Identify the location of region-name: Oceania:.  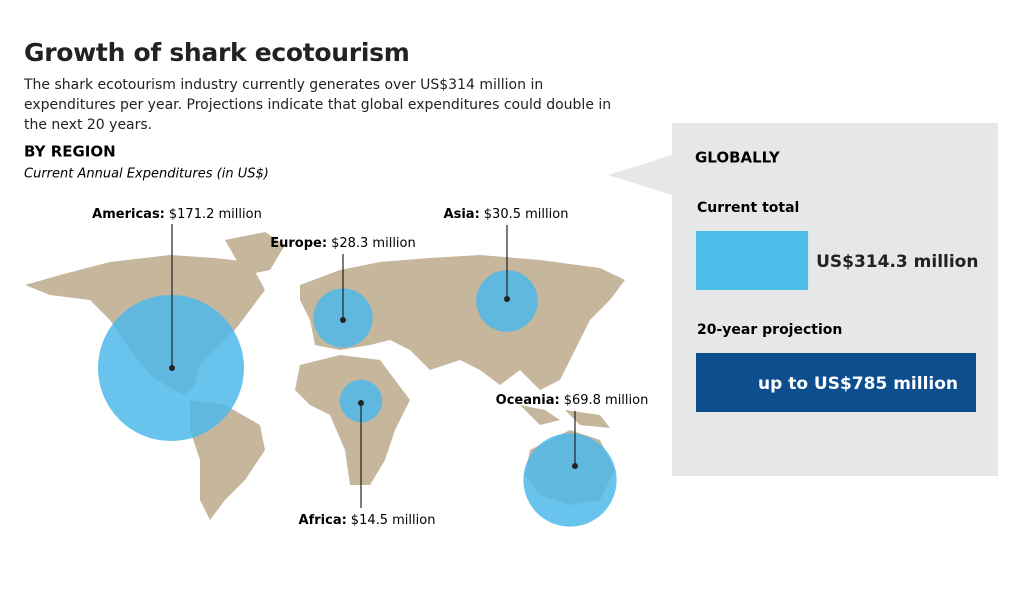
(528, 400).